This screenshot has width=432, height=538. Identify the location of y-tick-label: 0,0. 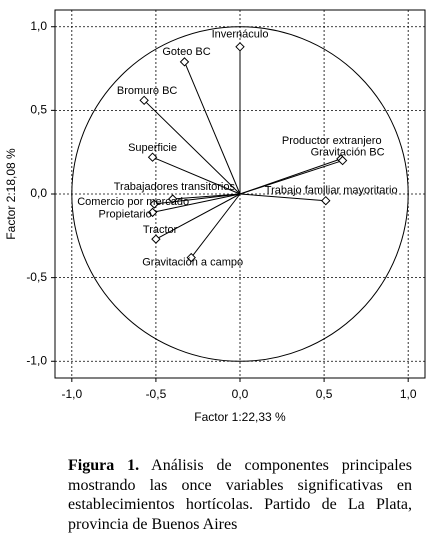
(38, 193).